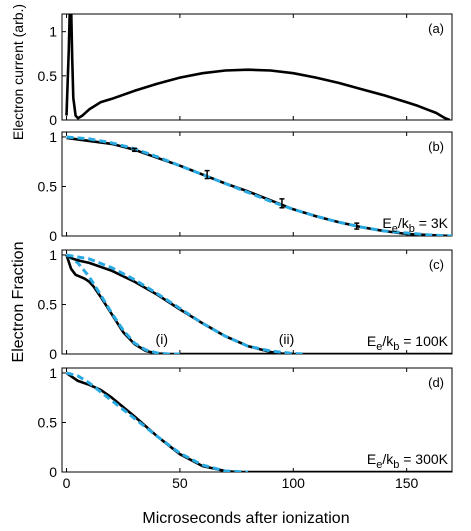 The height and width of the screenshot is (531, 471). I want to click on panel-label: (d), so click(436, 382).